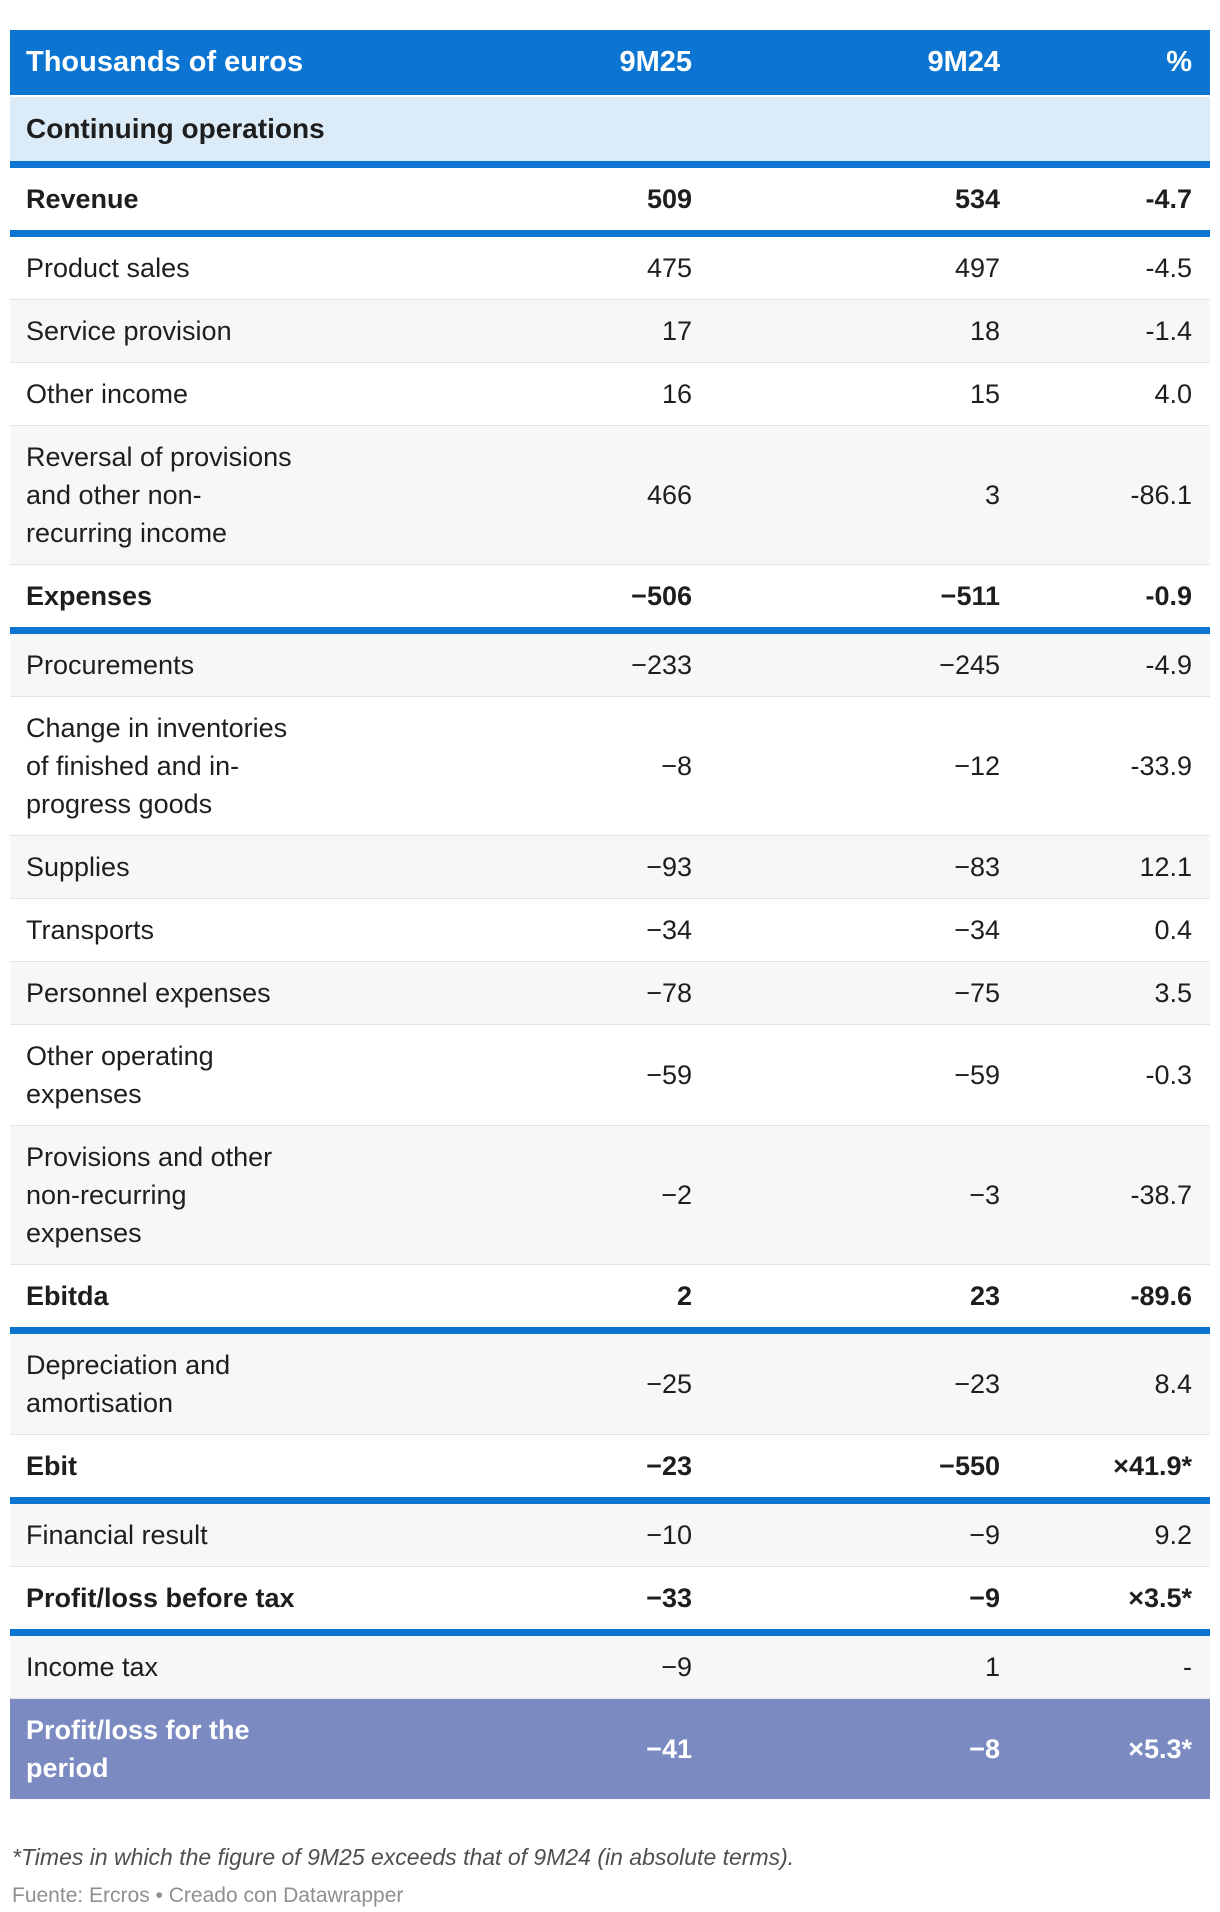 Image resolution: width=1220 pixels, height=1912 pixels. I want to click on cell-9m25: −10, so click(551, 1533).